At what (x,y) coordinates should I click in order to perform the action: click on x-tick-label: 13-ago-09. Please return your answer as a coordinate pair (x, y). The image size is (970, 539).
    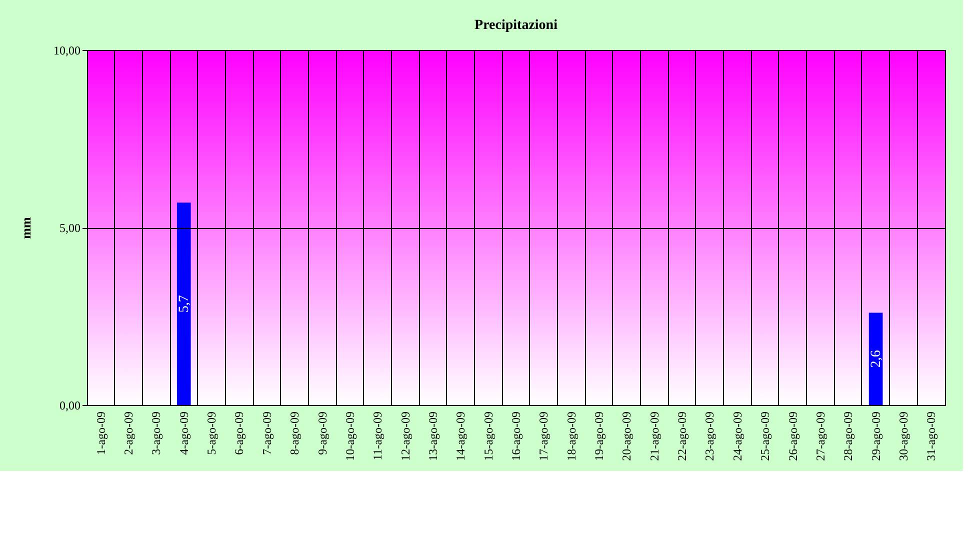
    Looking at the image, I should click on (433, 436).